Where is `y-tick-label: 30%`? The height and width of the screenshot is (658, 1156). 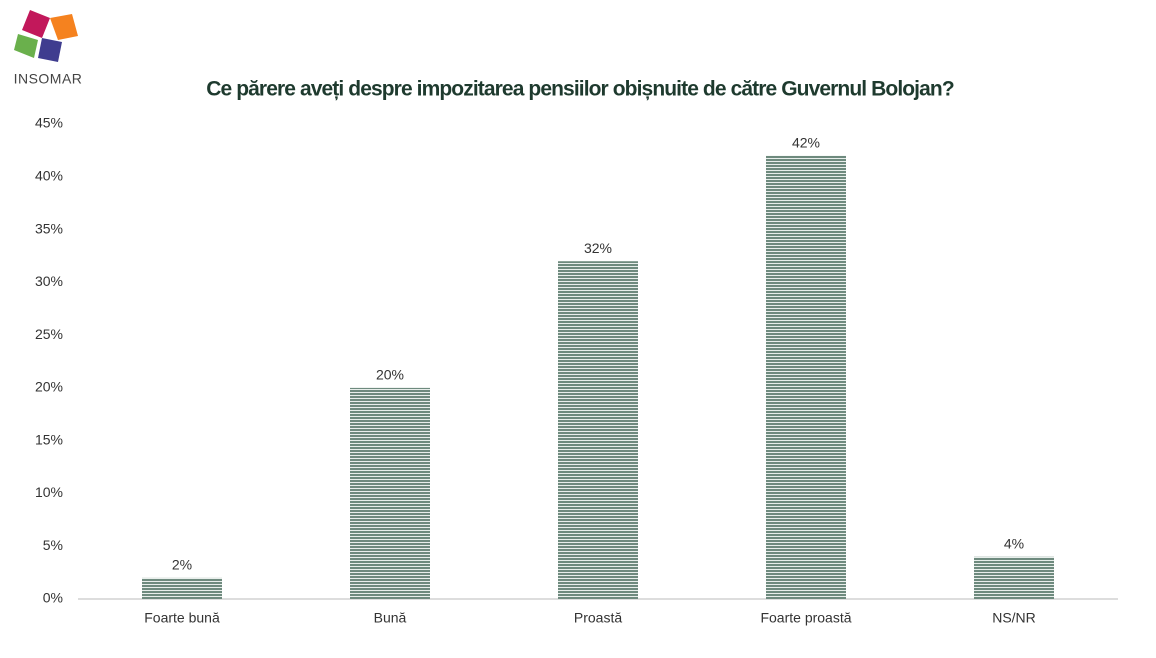
y-tick-label: 30% is located at coordinates (49, 281).